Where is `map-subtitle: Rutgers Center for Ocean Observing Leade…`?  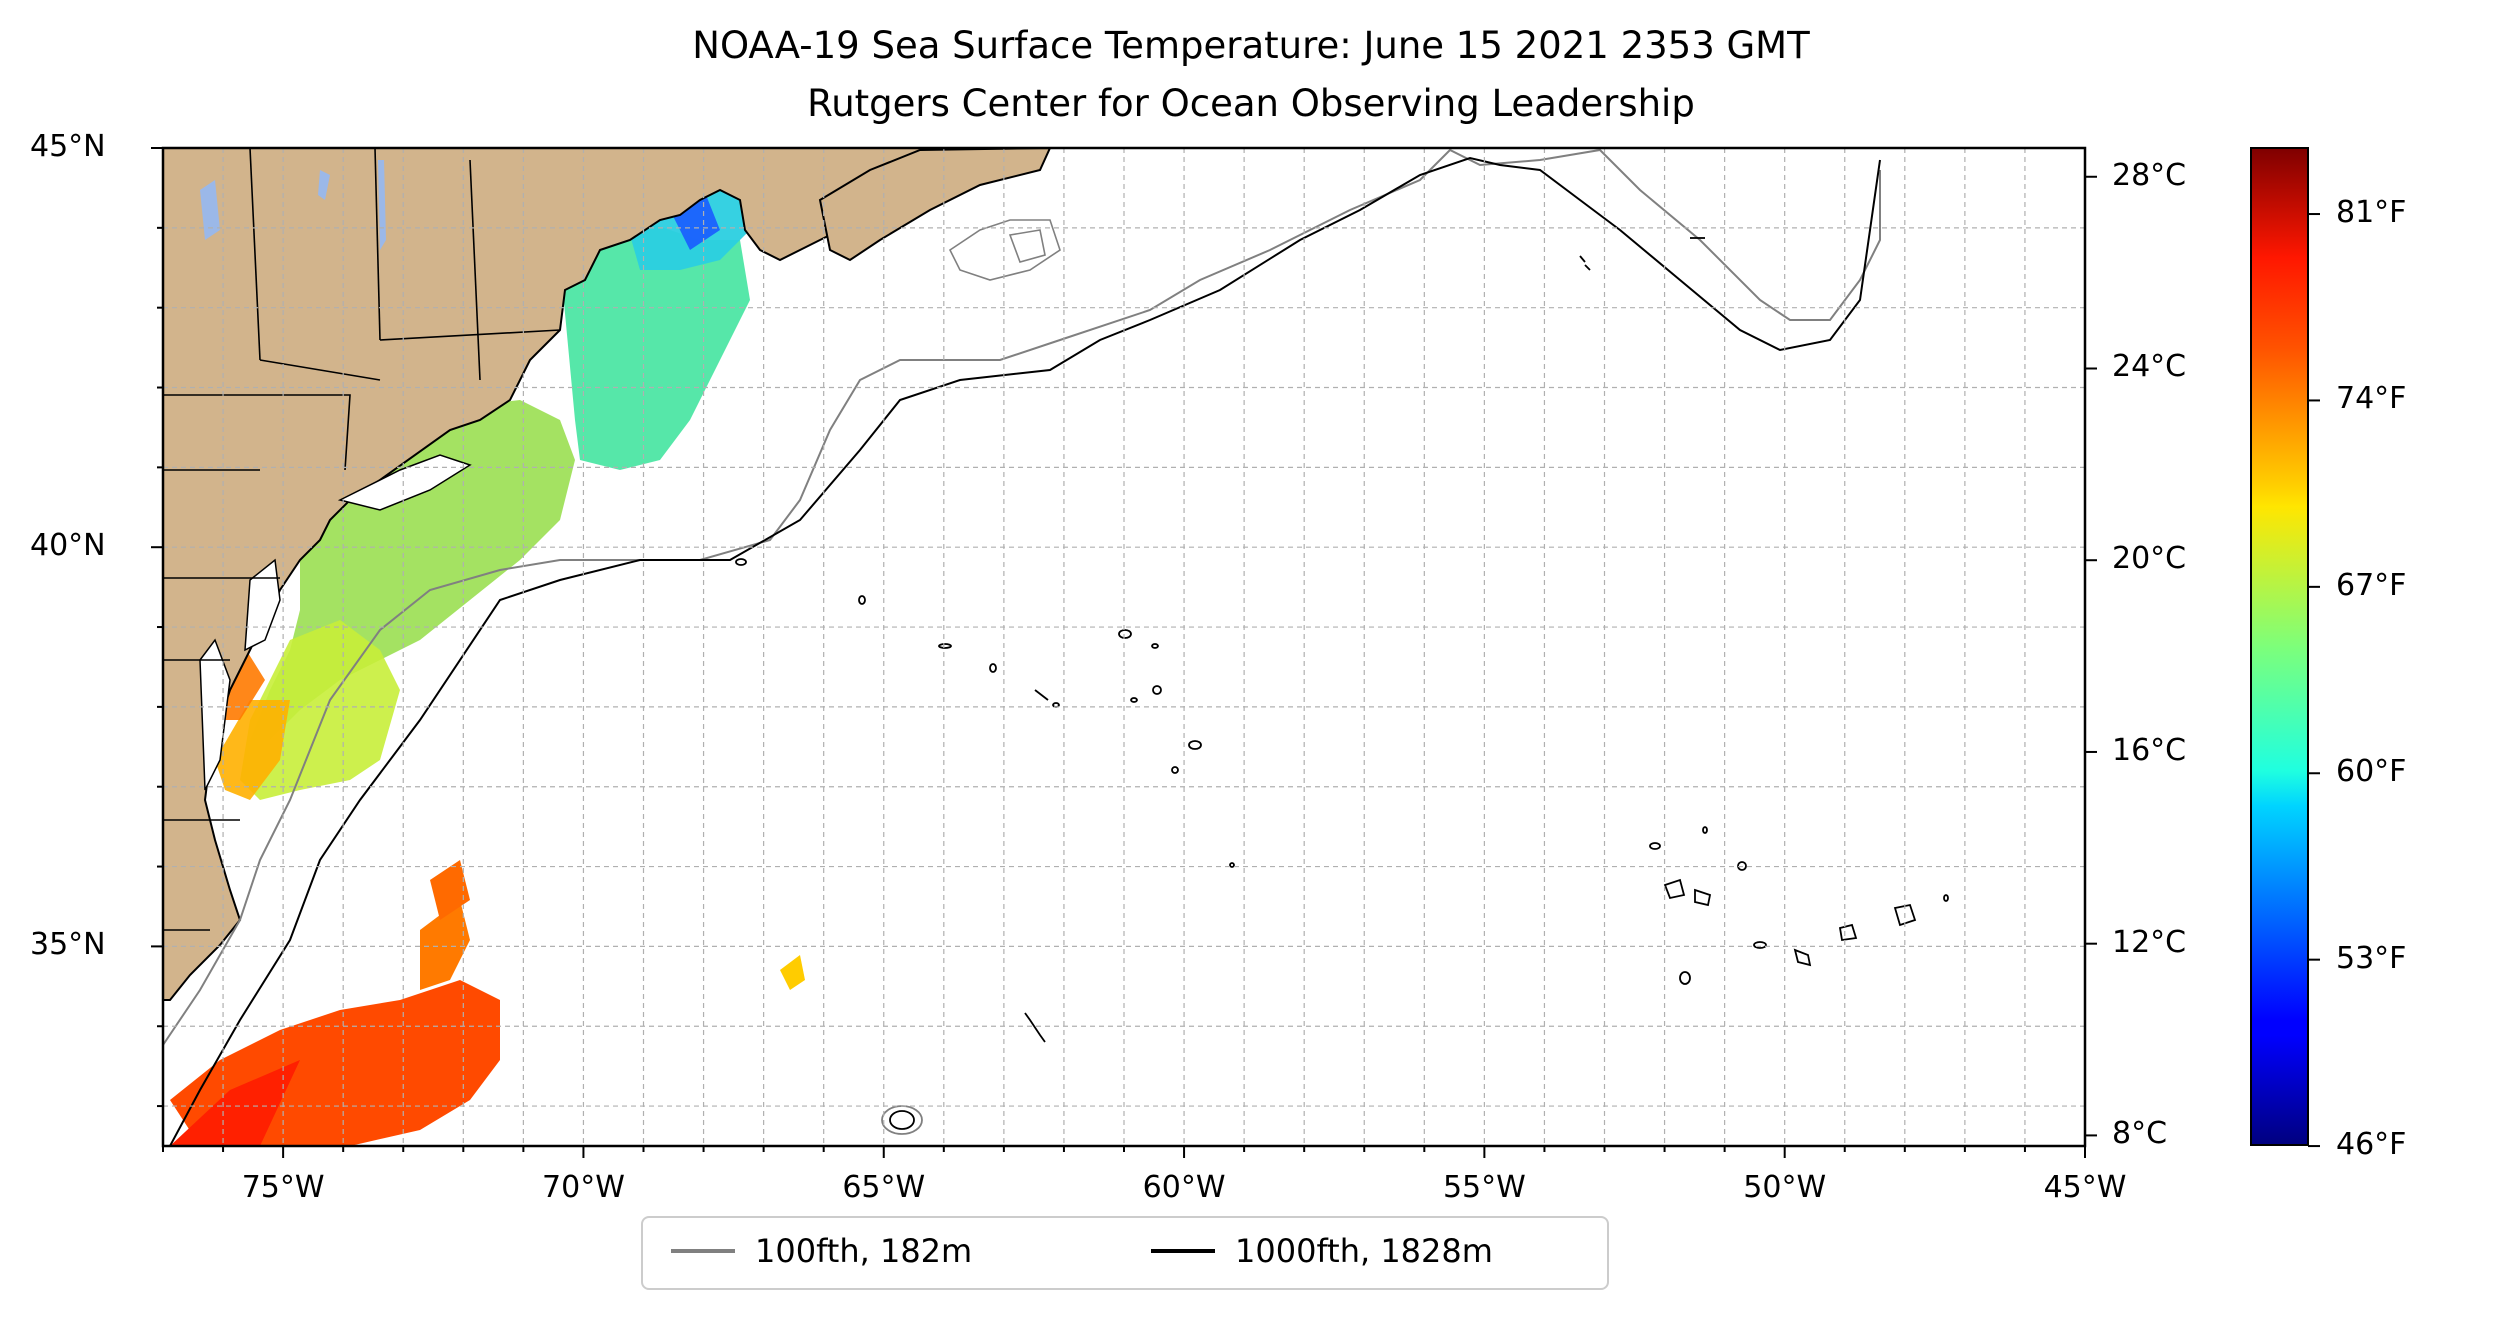 map-subtitle: Rutgers Center for Ocean Observing Leade… is located at coordinates (1251, 103).